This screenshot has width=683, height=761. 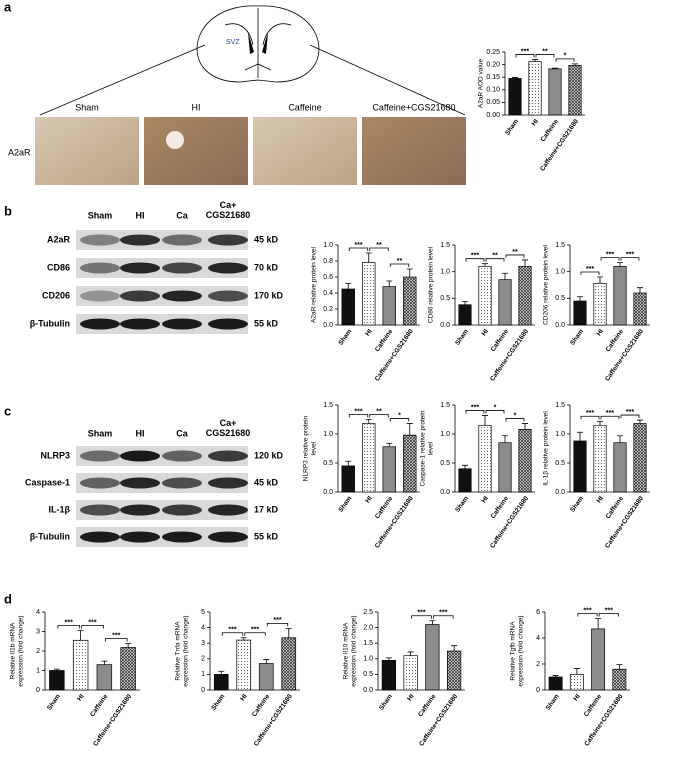 I want to click on size-label: 120 kD, so click(x=269, y=455).